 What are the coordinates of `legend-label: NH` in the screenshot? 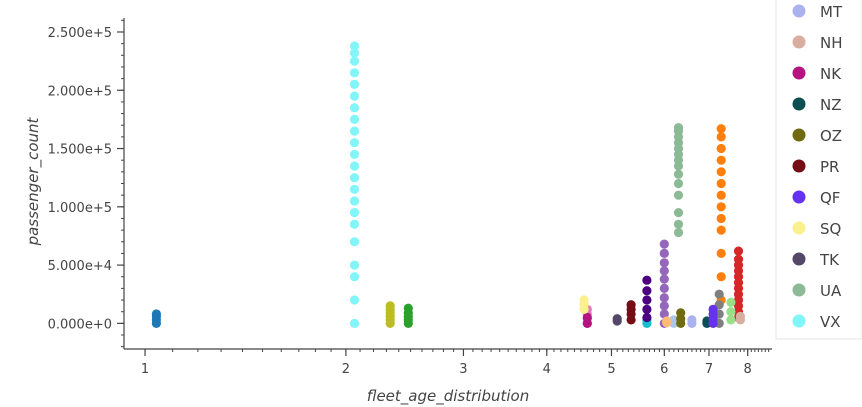 It's located at (831, 43).